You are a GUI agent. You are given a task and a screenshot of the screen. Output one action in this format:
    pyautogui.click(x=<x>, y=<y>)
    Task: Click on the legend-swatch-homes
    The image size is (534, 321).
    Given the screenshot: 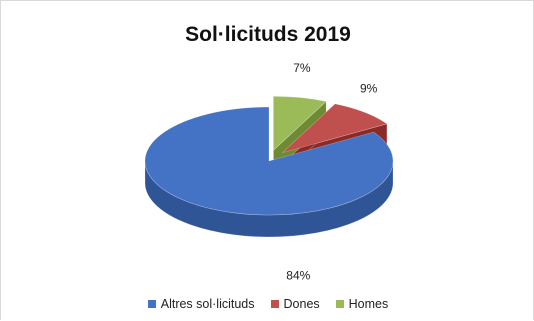 What is the action you would take?
    pyautogui.click(x=339, y=304)
    